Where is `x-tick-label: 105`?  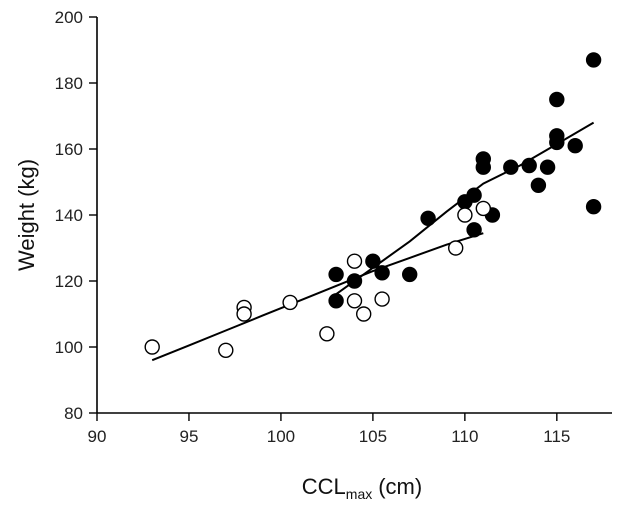 x-tick-label: 105 is located at coordinates (373, 436).